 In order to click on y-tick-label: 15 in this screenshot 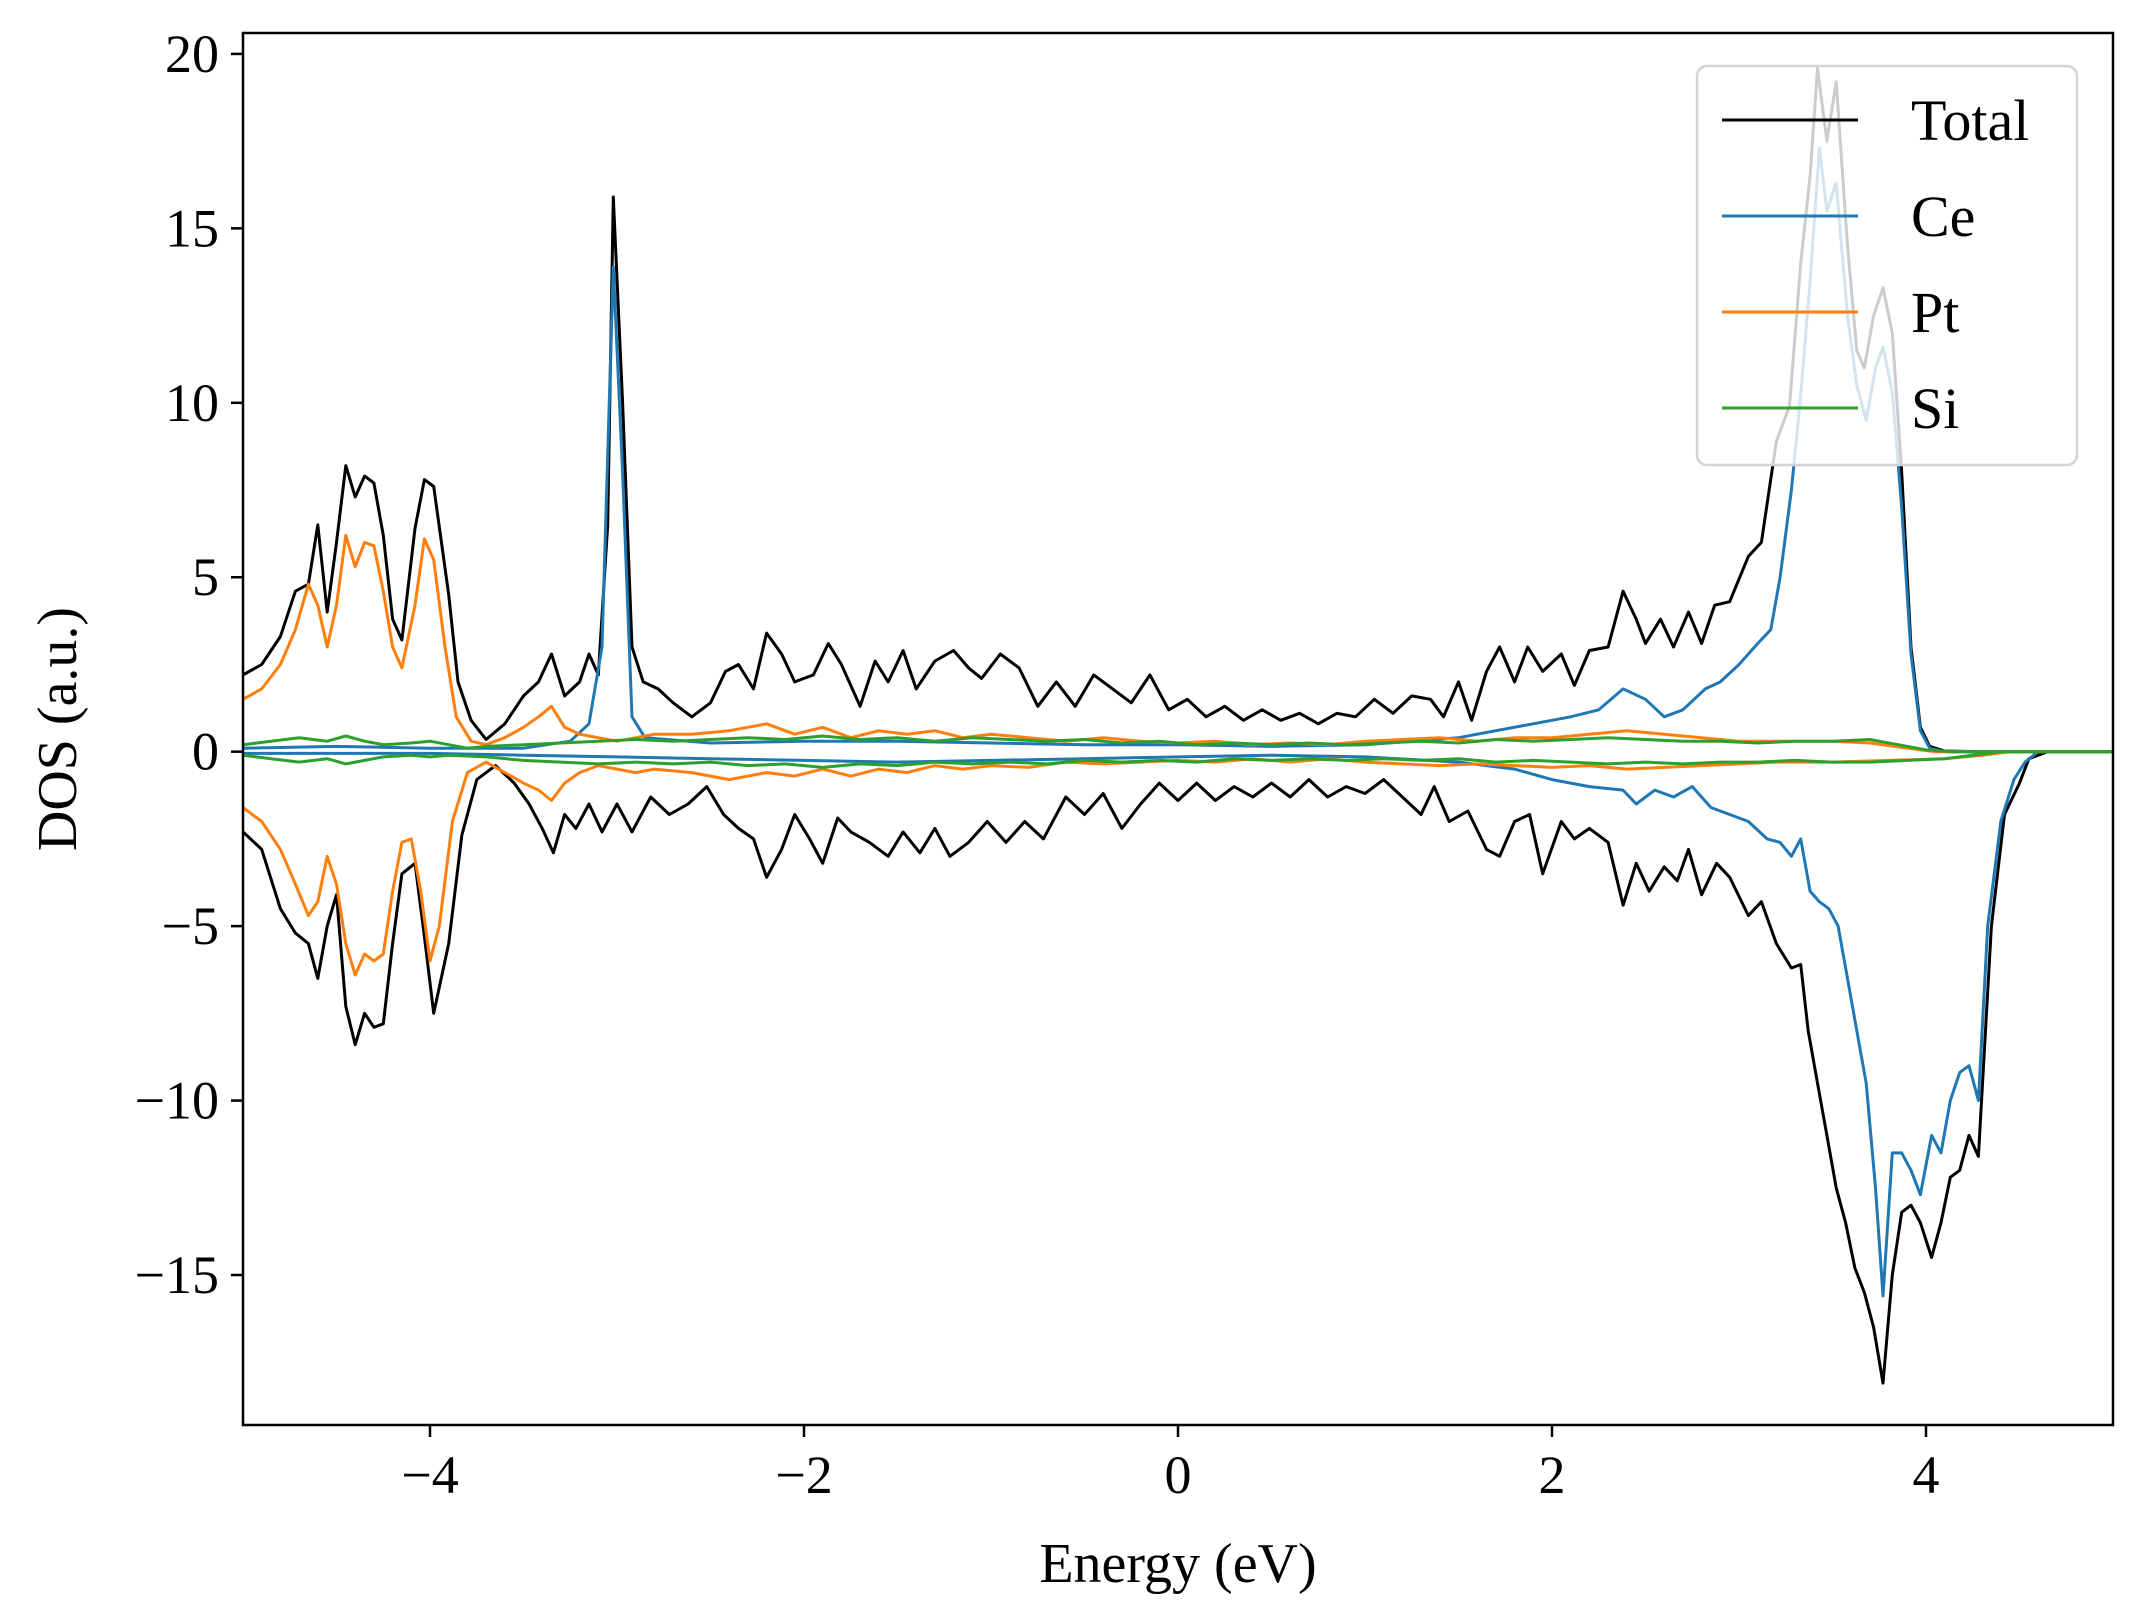, I will do `click(192, 228)`.